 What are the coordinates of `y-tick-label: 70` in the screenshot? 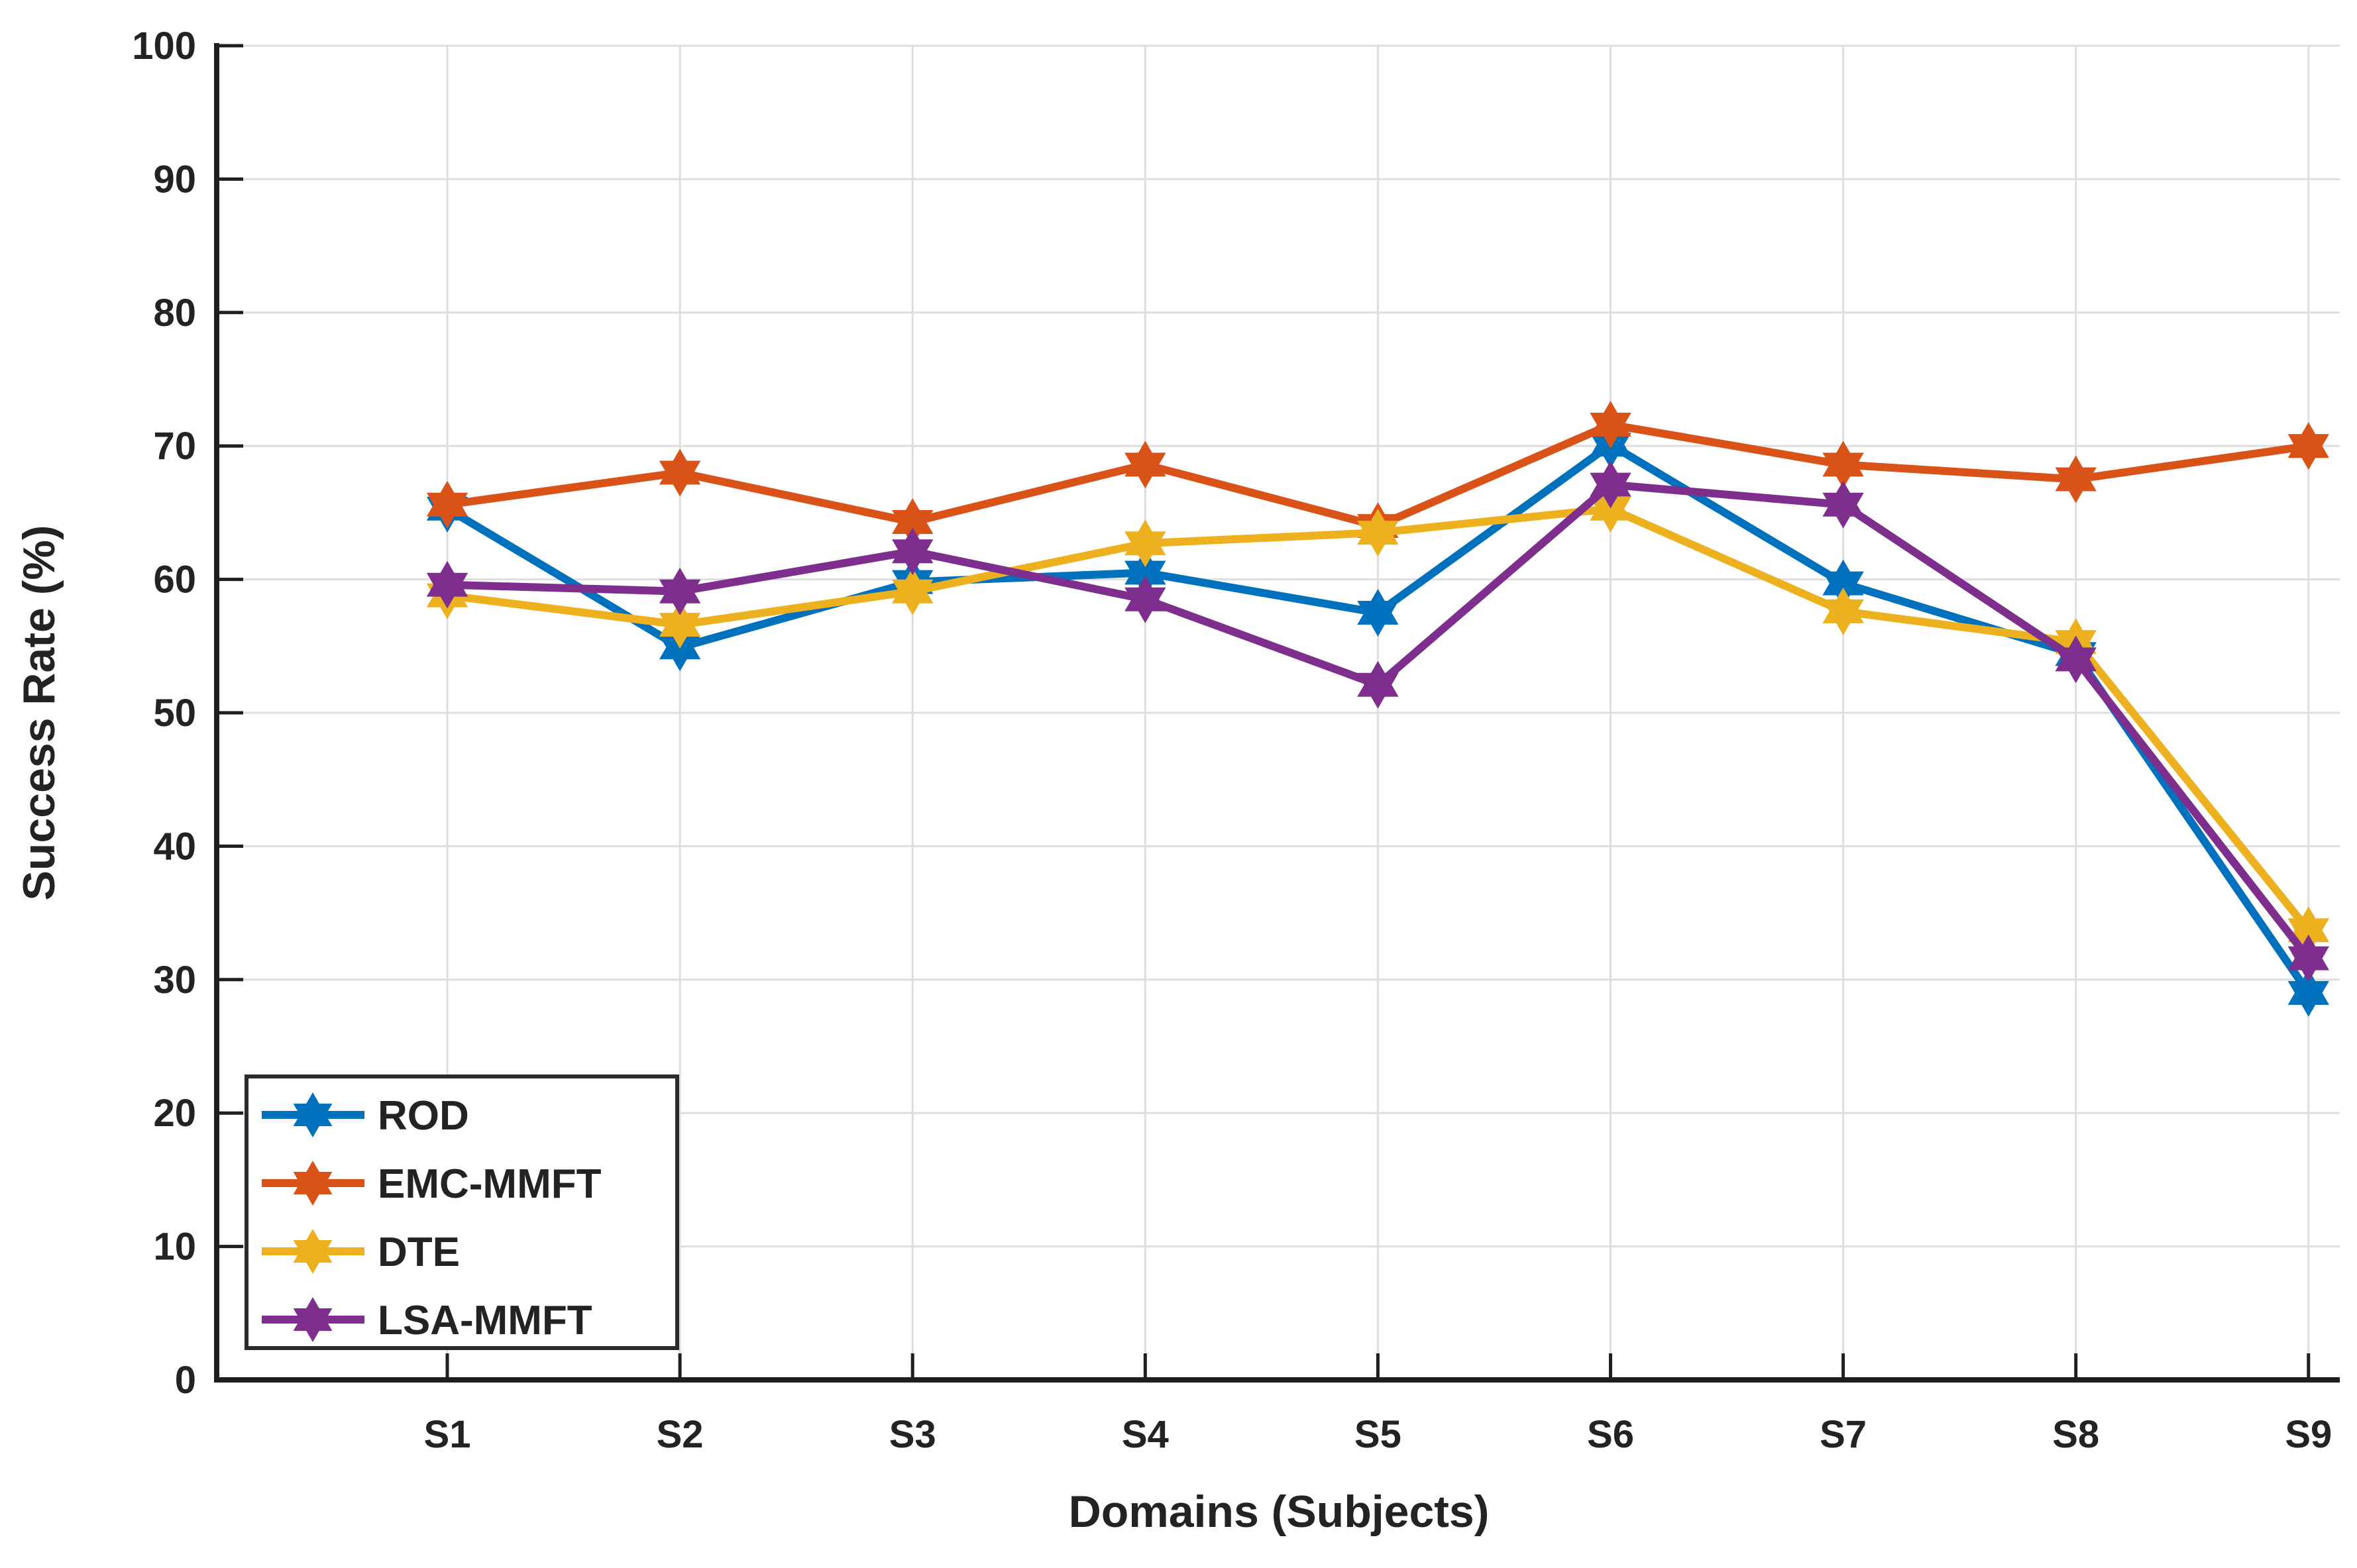 It's located at (174, 447).